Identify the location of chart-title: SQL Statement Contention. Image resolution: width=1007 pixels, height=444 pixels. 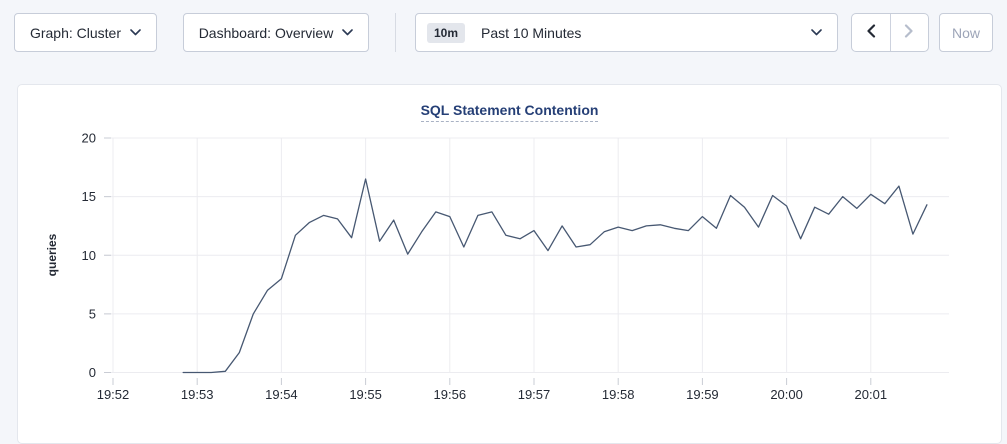
(509, 112).